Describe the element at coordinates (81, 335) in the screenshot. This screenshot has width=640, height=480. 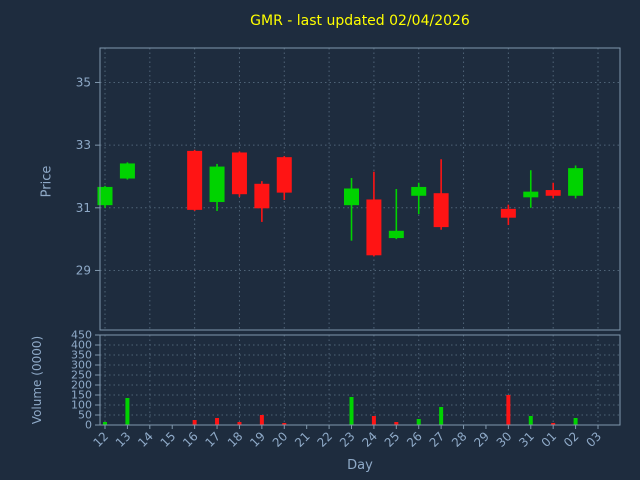
I see `svg-text: 450` at that location.